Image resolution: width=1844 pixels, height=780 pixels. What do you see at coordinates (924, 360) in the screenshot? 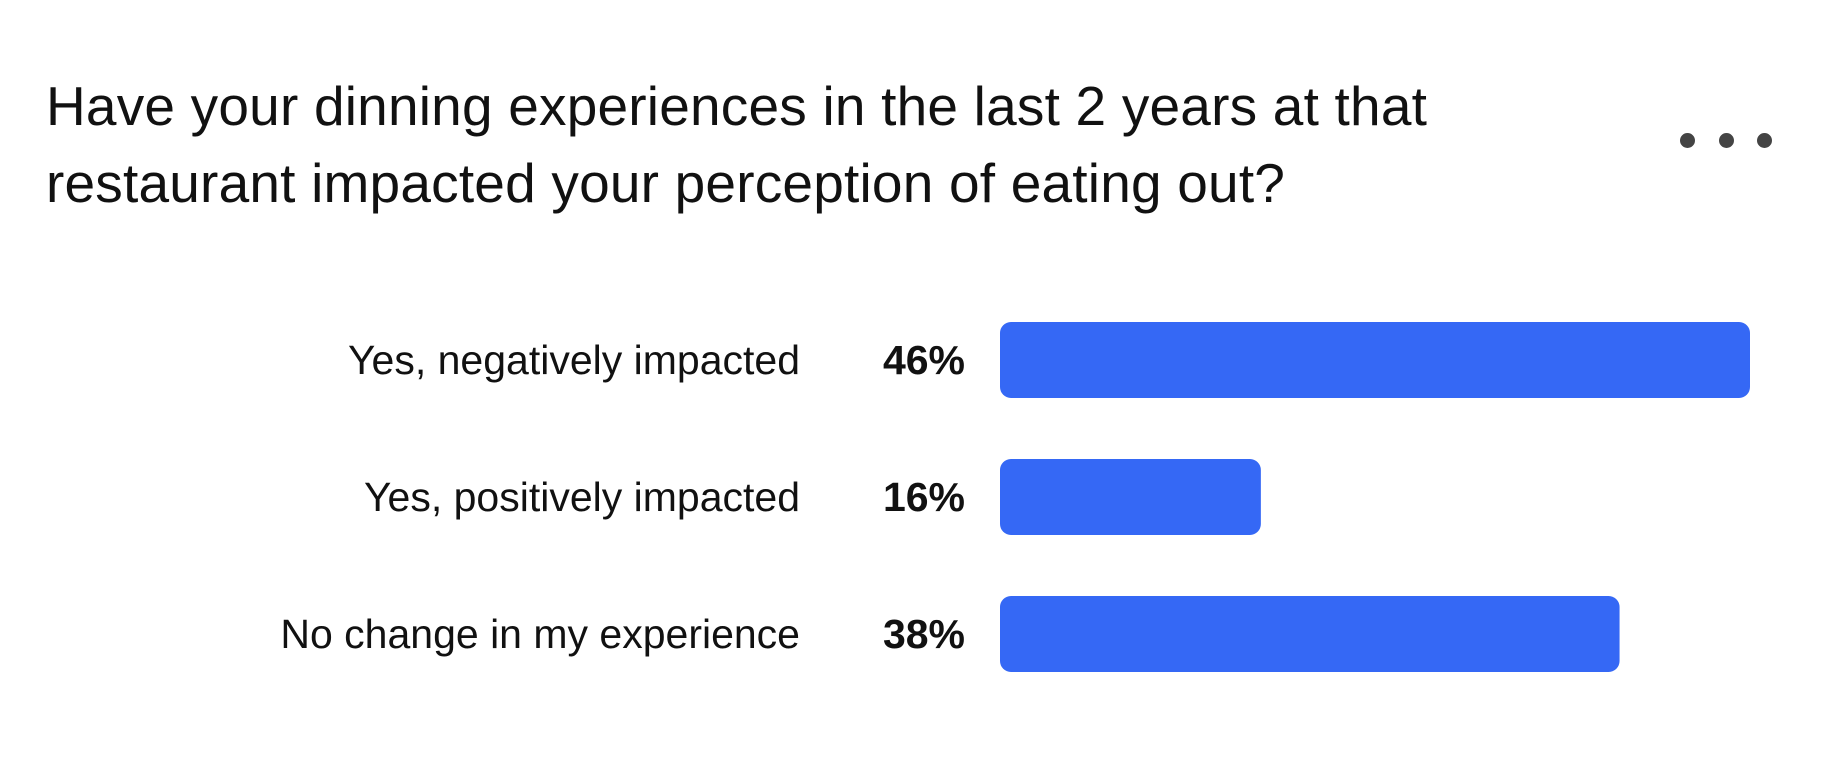
I see `value-label: 46%` at bounding box center [924, 360].